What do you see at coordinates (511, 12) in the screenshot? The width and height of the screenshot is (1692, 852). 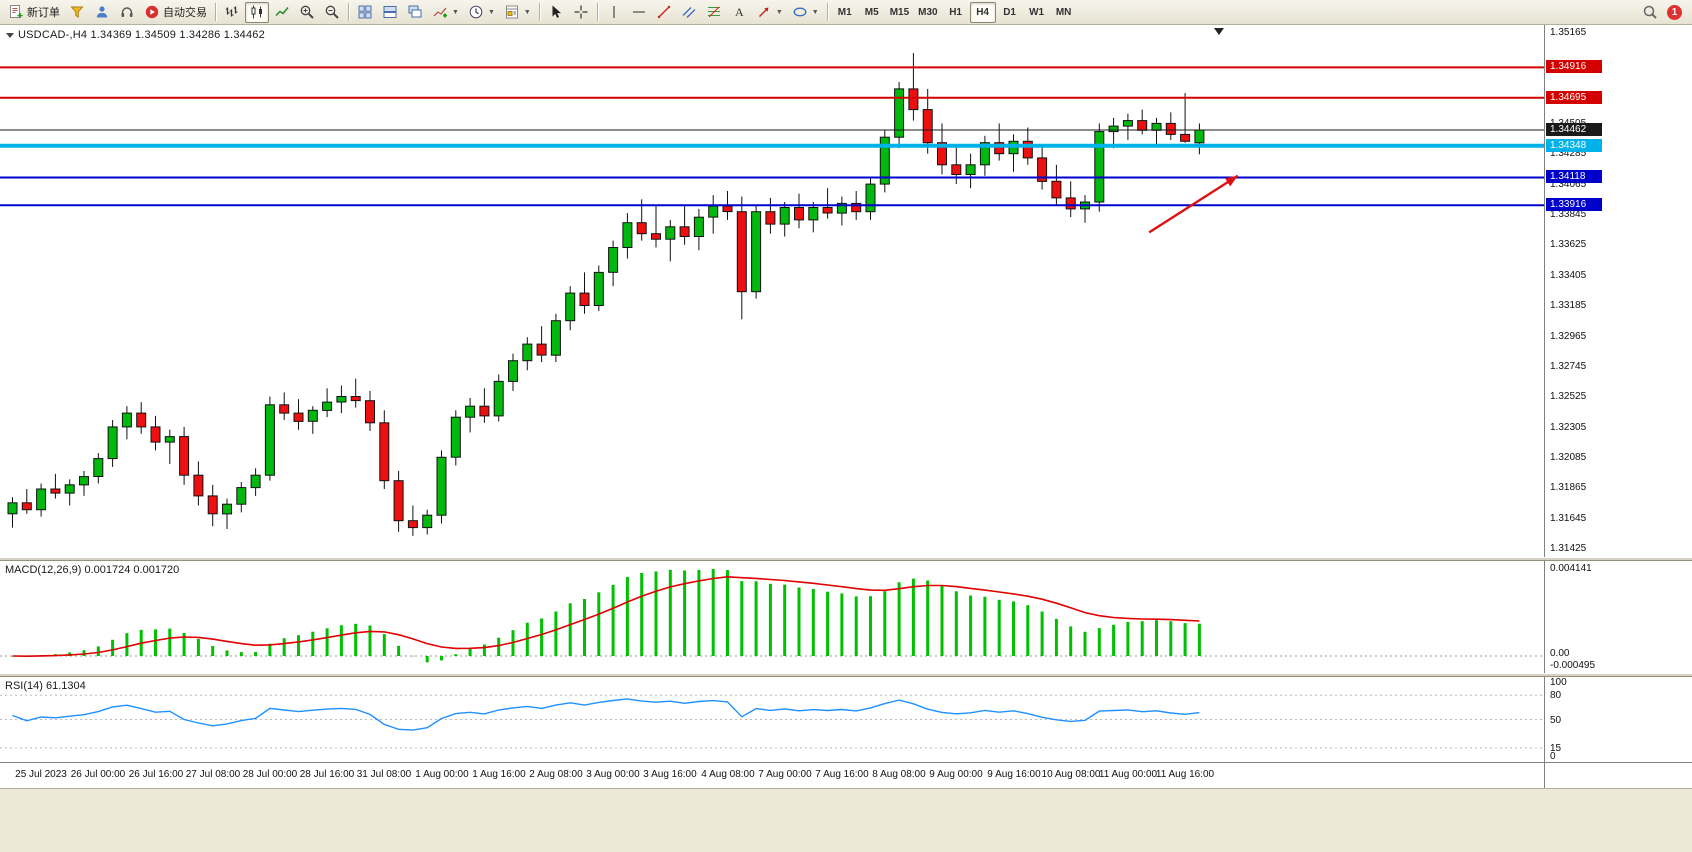 I see `template-icon` at bounding box center [511, 12].